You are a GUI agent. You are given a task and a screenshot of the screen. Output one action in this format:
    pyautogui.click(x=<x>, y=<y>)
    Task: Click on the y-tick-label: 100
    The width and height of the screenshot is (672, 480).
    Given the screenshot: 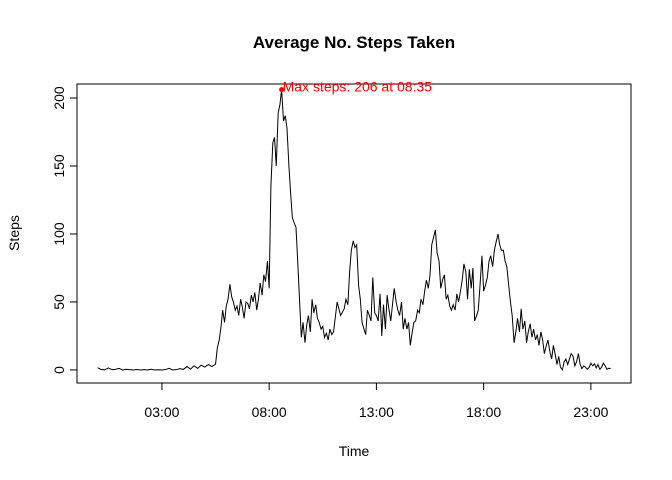 What is the action you would take?
    pyautogui.click(x=59, y=234)
    